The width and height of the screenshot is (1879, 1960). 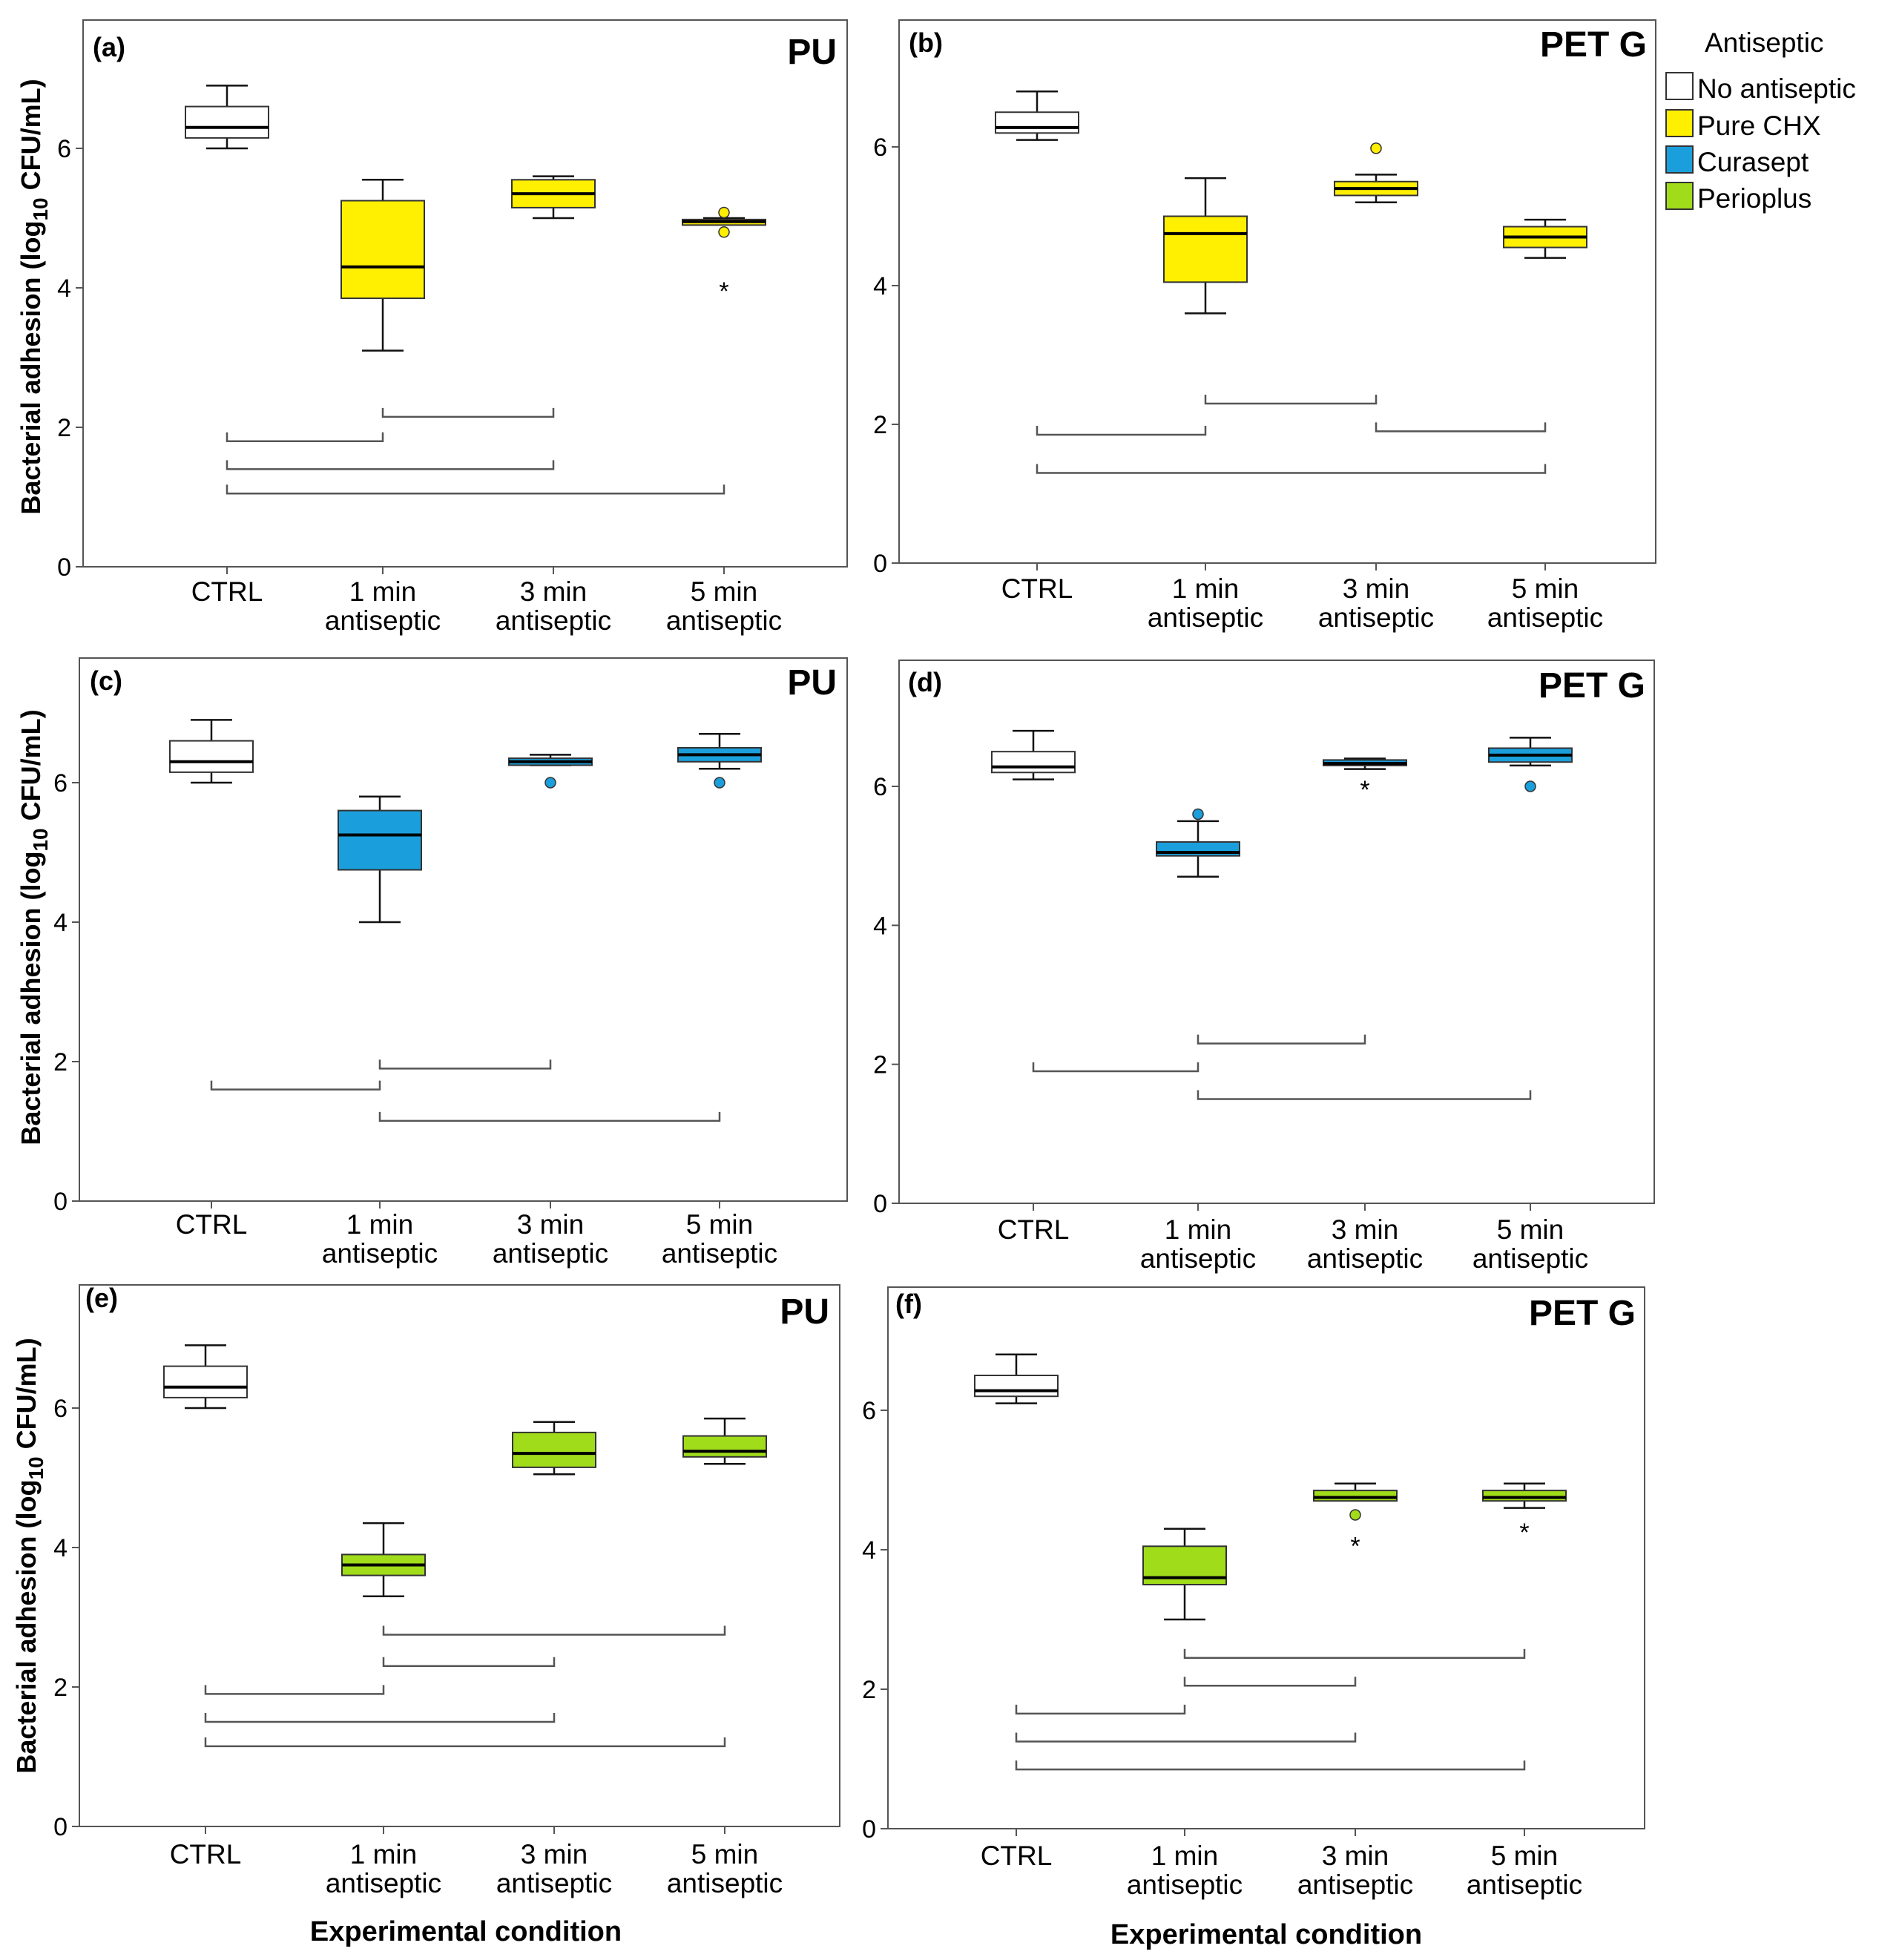 What do you see at coordinates (1266, 1935) in the screenshot?
I see `x-axis-label: Experimental condition` at bounding box center [1266, 1935].